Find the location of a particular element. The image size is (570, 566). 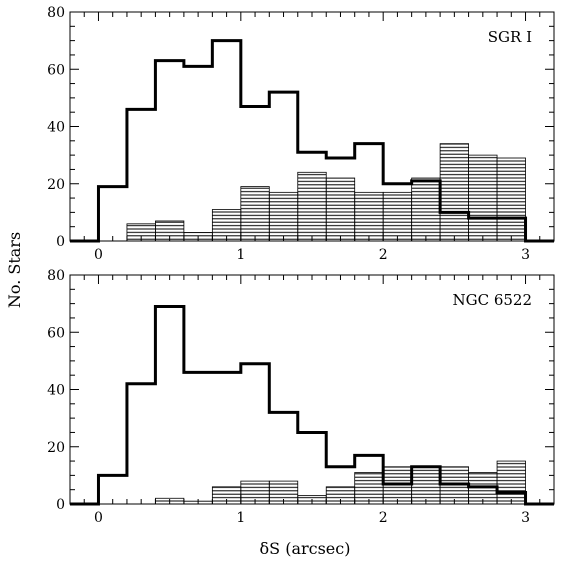

panel-label: SGR I is located at coordinates (510, 37).